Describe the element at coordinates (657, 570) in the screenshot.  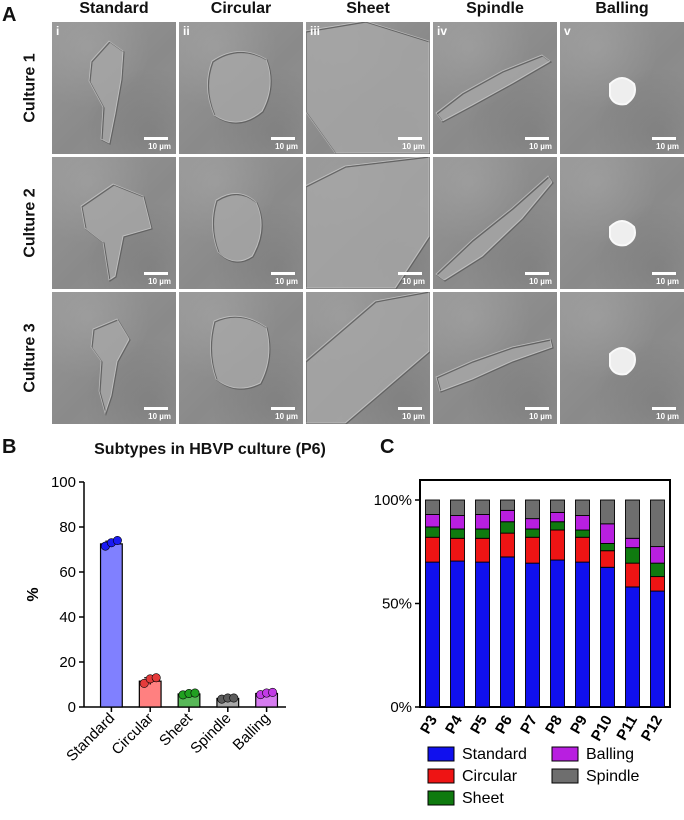
I see `segment-sheet-p12` at that location.